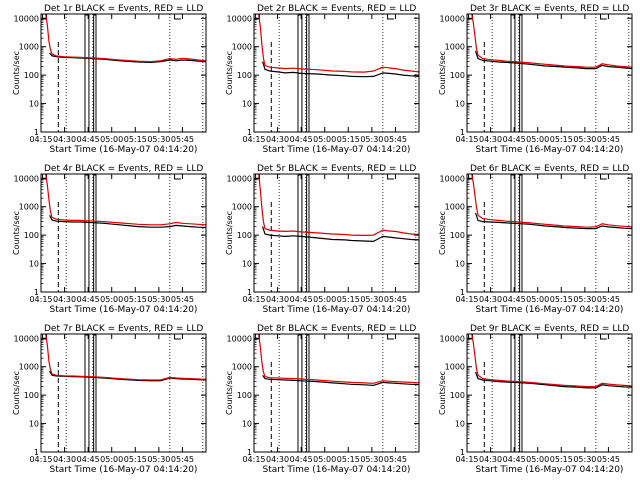 The image size is (640, 480). I want to click on panel-title: Det 5r BLACK = Events, RED = LLD, so click(336, 169).